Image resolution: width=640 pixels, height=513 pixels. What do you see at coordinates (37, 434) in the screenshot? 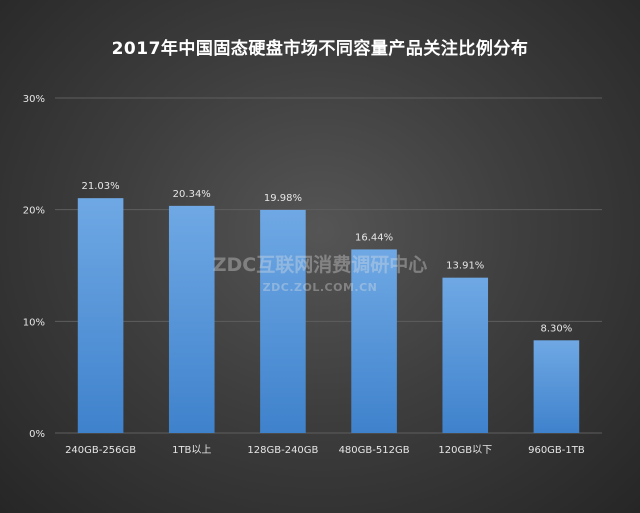
I see `y-tick-label: 0%` at bounding box center [37, 434].